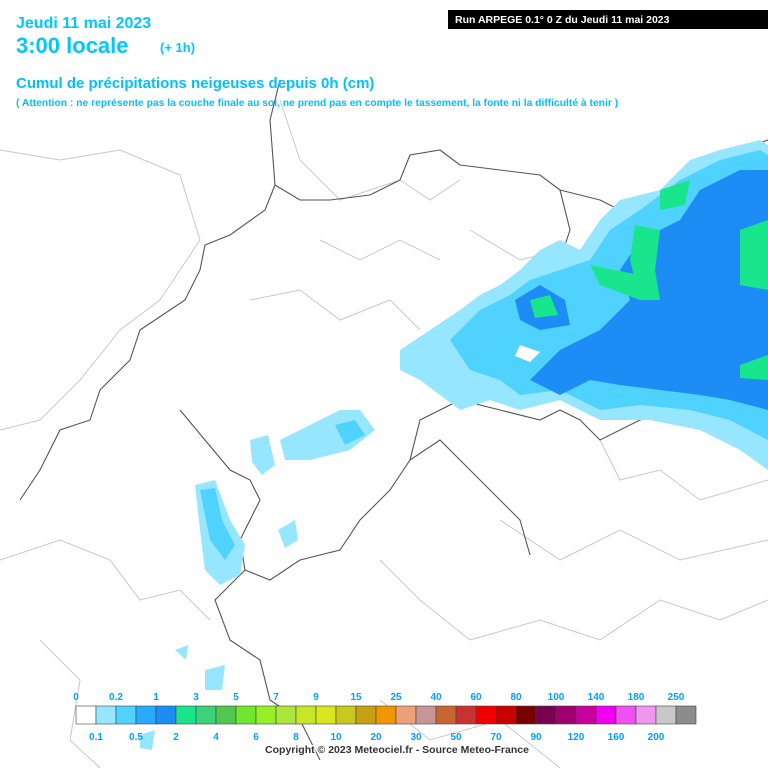  Describe the element at coordinates (176, 737) in the screenshot. I see `legend-label: 2` at that location.